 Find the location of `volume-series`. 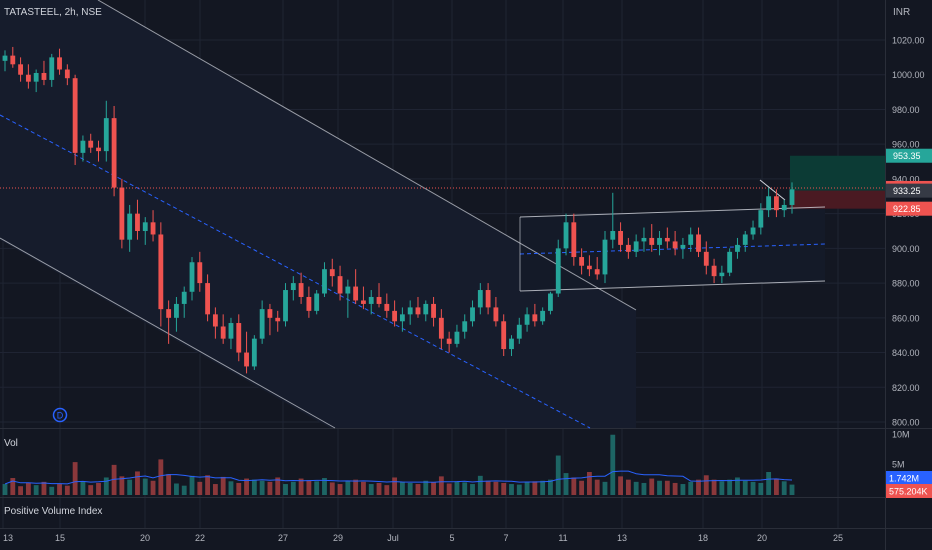

volume-series is located at coordinates (398, 464).